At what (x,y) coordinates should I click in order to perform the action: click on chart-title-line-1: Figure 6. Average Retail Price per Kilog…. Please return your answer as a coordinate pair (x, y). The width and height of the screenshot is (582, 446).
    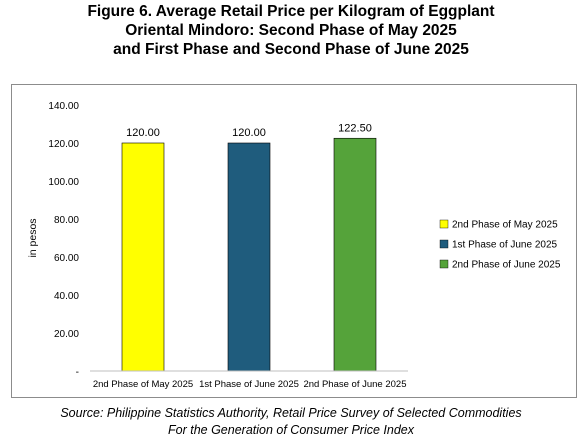
    Looking at the image, I should click on (291, 11).